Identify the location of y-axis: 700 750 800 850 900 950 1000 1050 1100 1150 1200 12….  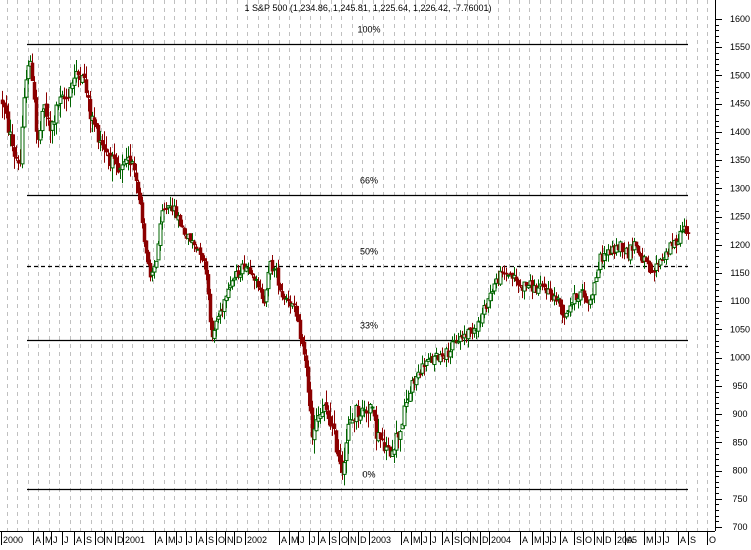
(732, 266).